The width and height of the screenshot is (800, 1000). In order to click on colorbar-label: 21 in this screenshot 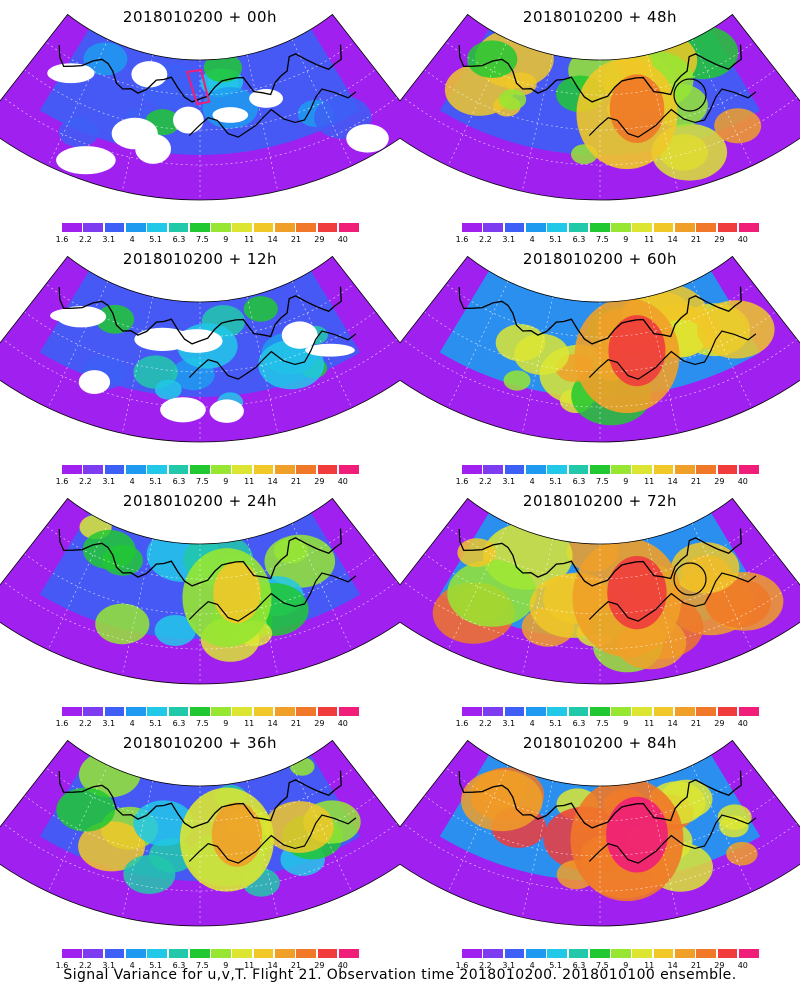, I will do `click(296, 481)`.